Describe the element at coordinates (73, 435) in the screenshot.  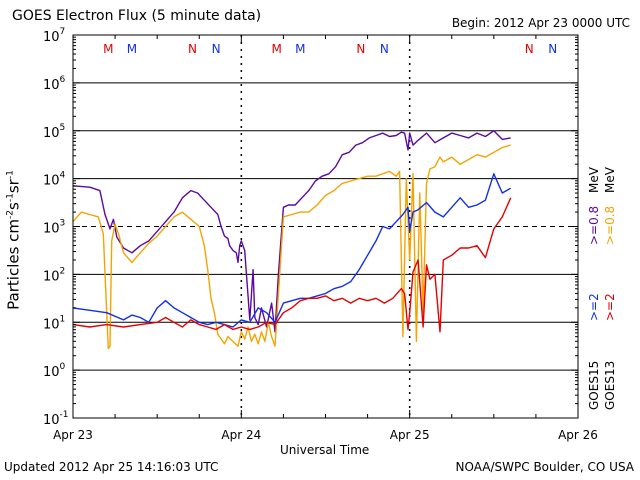
I see `x-tick-label: Apr 23` at that location.